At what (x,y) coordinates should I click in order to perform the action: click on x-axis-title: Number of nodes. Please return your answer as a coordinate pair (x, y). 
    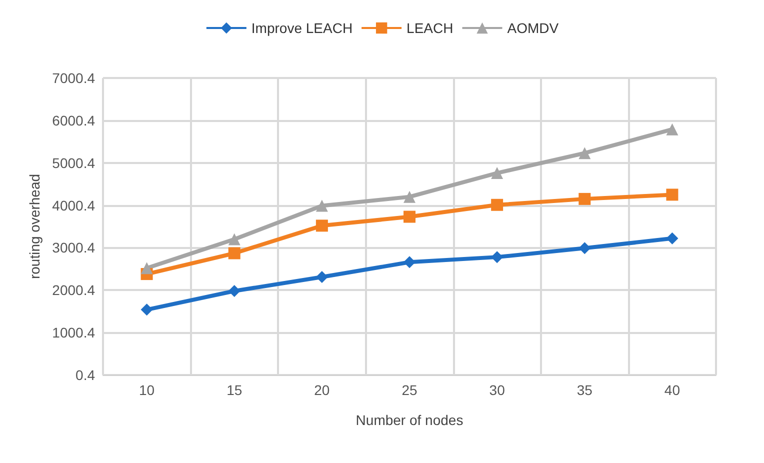
    Looking at the image, I should click on (410, 420).